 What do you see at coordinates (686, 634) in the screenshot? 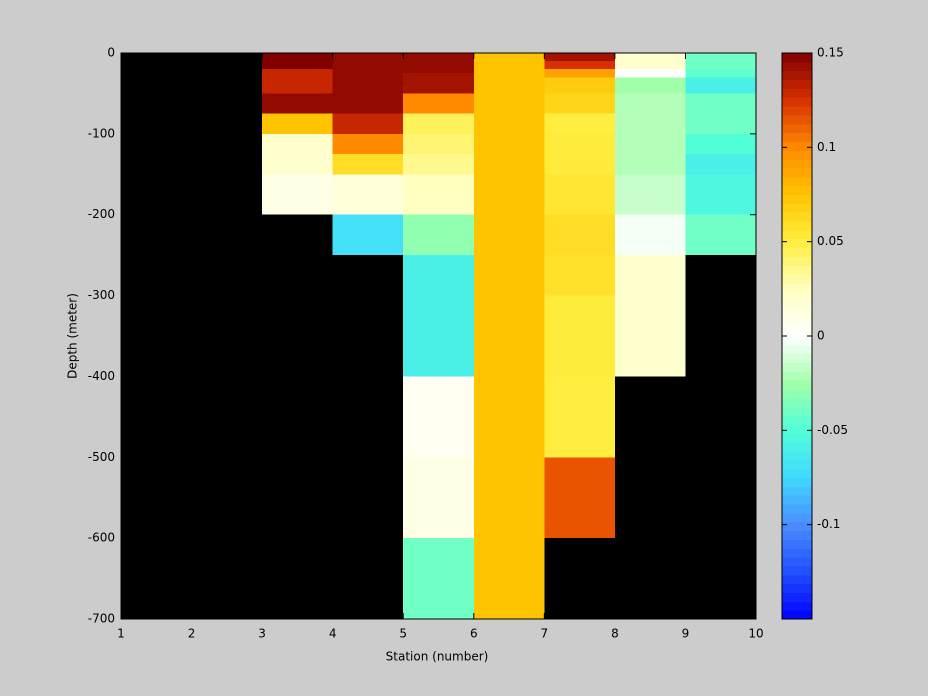
I see `x-tick-label: 9` at bounding box center [686, 634].